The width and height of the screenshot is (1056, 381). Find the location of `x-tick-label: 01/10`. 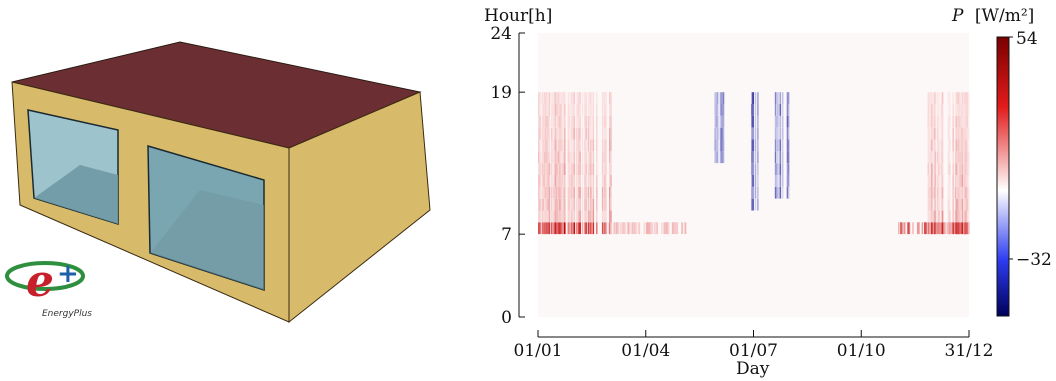

x-tick-label: 01/10 is located at coordinates (861, 351).